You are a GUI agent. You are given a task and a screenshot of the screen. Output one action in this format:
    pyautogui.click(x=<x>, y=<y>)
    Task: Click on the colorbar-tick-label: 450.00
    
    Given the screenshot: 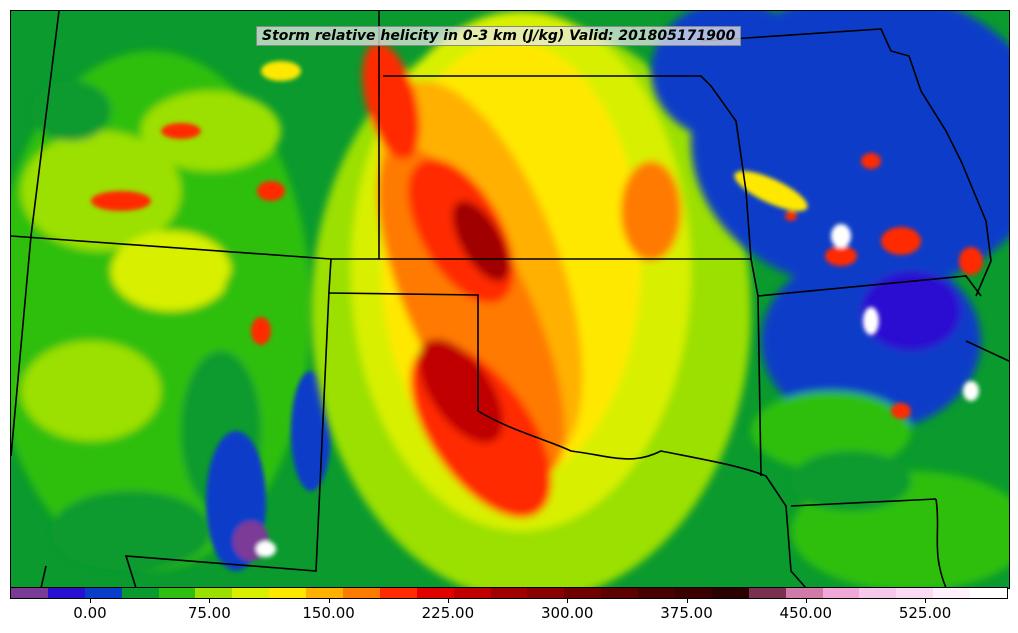 What is the action you would take?
    pyautogui.click(x=806, y=613)
    